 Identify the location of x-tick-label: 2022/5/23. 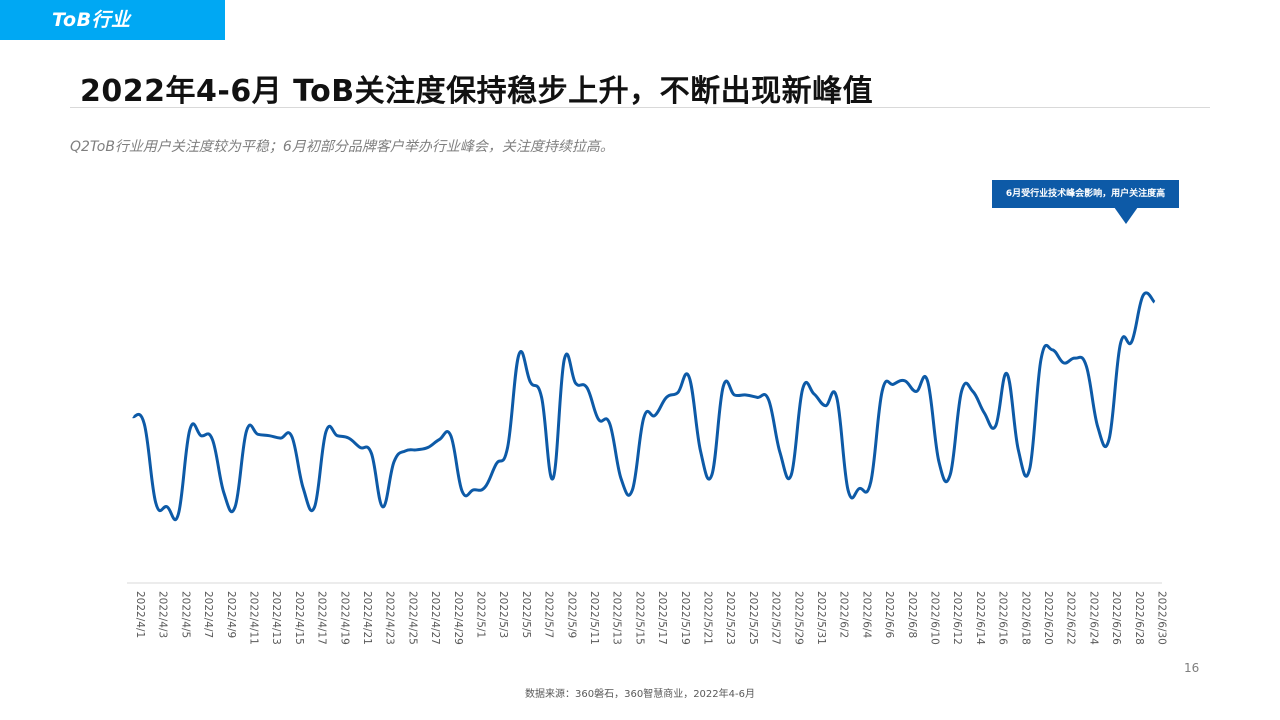
(730, 618).